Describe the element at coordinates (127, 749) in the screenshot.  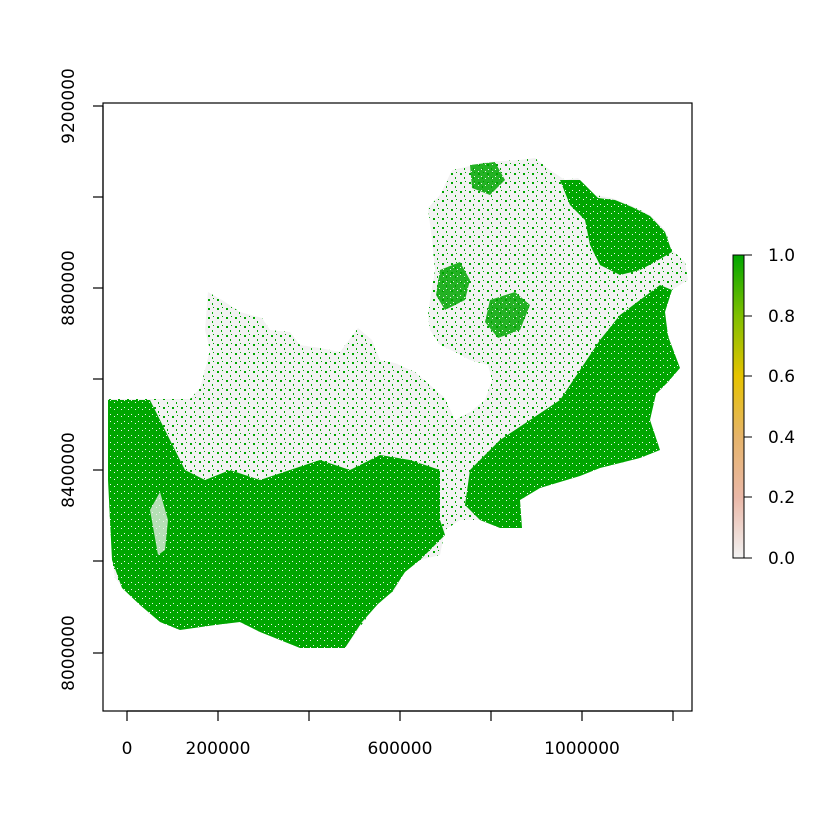
I see `x-tick-label: 0` at that location.